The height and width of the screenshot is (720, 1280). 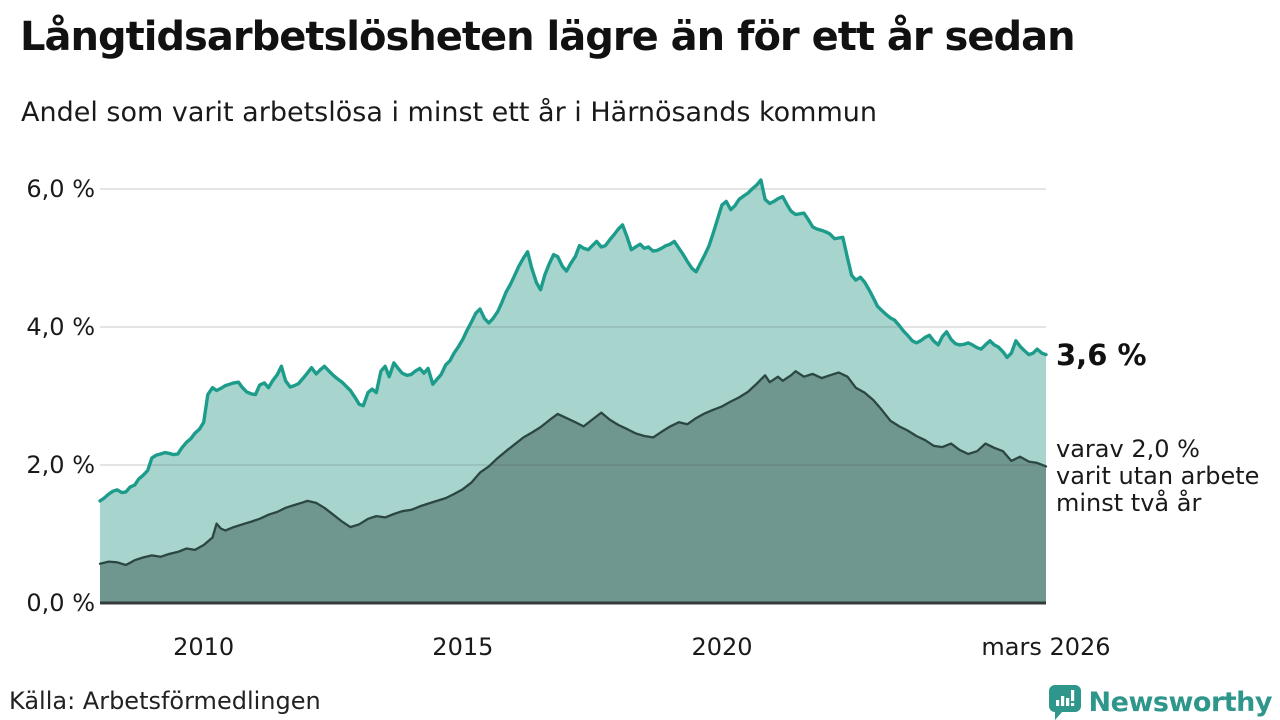 What do you see at coordinates (1129, 503) in the screenshot?
I see `series2-end-label-line3: minst två år` at bounding box center [1129, 503].